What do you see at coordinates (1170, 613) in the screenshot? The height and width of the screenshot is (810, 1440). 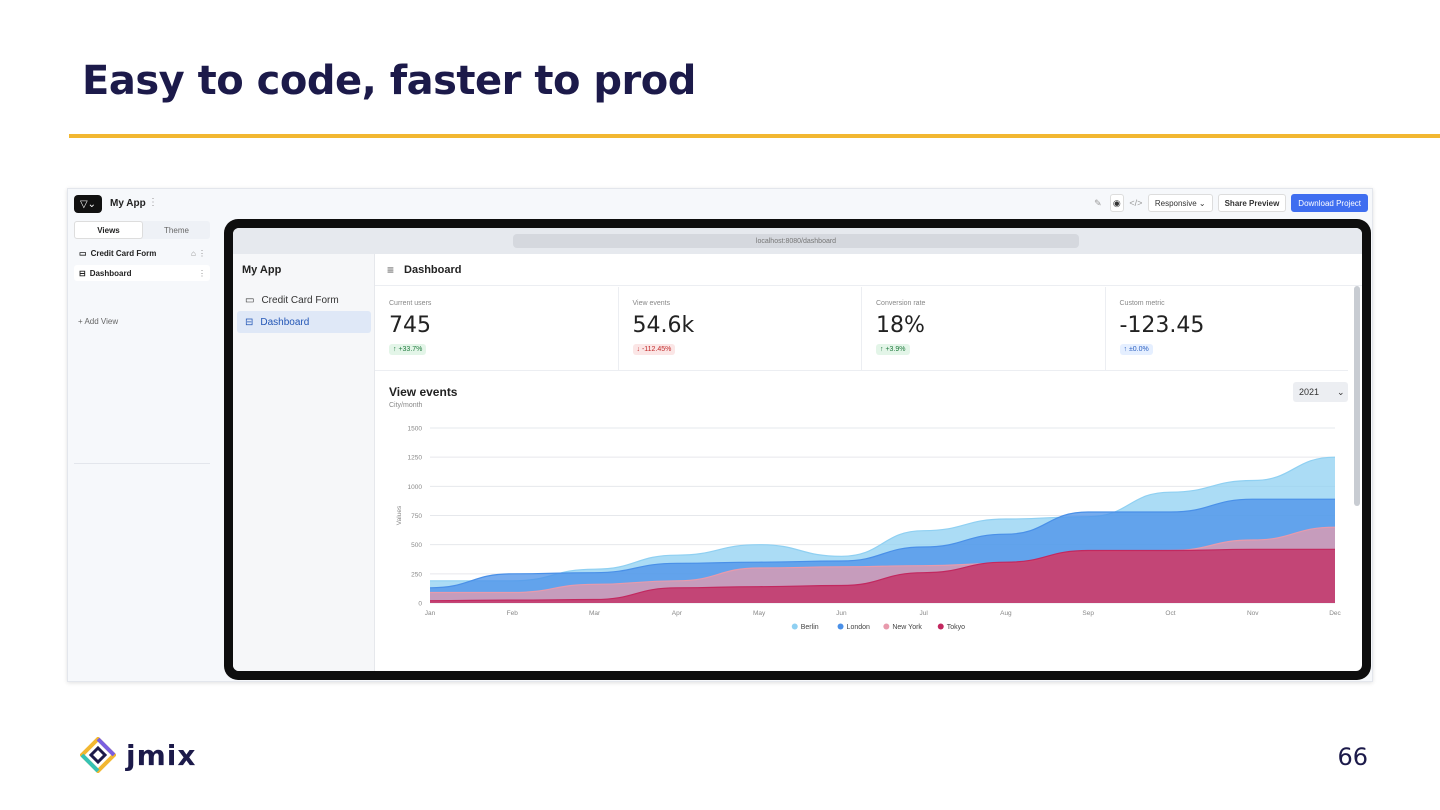 I see `x-tick-label: Oct` at bounding box center [1170, 613].